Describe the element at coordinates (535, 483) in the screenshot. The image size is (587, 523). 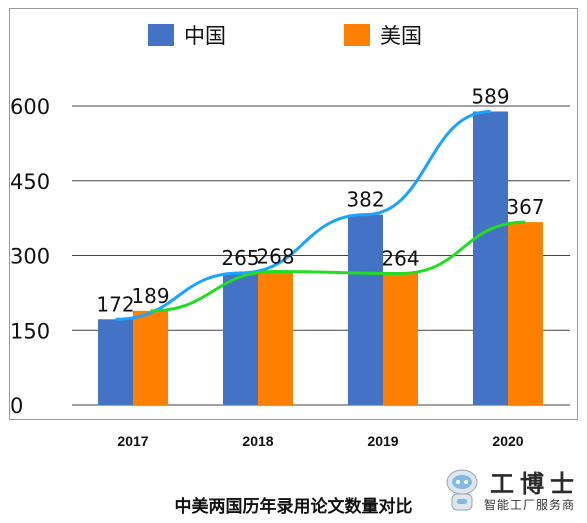
I see `watermark-brand: 工博士` at that location.